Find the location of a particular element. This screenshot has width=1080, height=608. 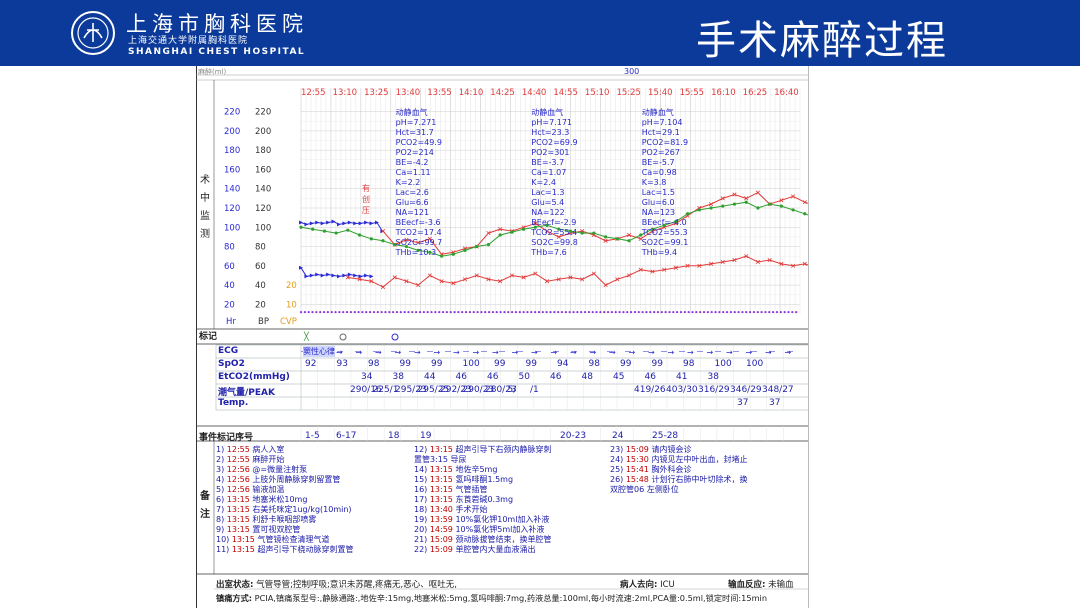

note-number: 2) is located at coordinates (221, 459).